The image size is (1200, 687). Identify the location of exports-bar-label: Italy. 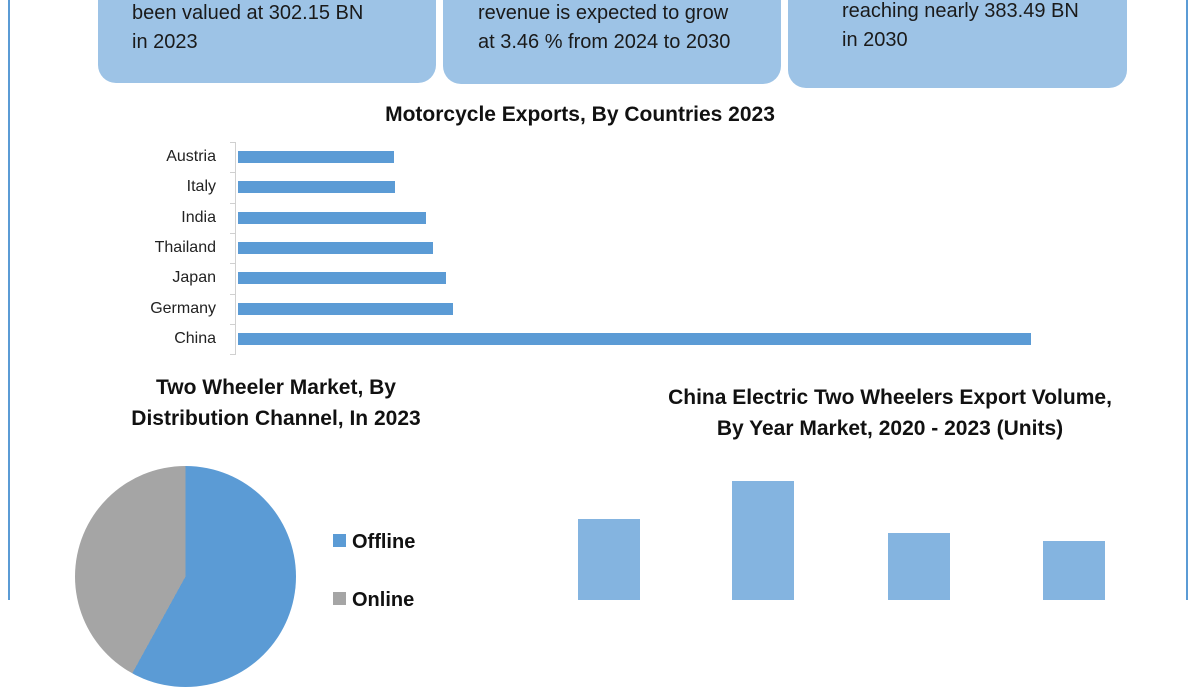
(201, 187).